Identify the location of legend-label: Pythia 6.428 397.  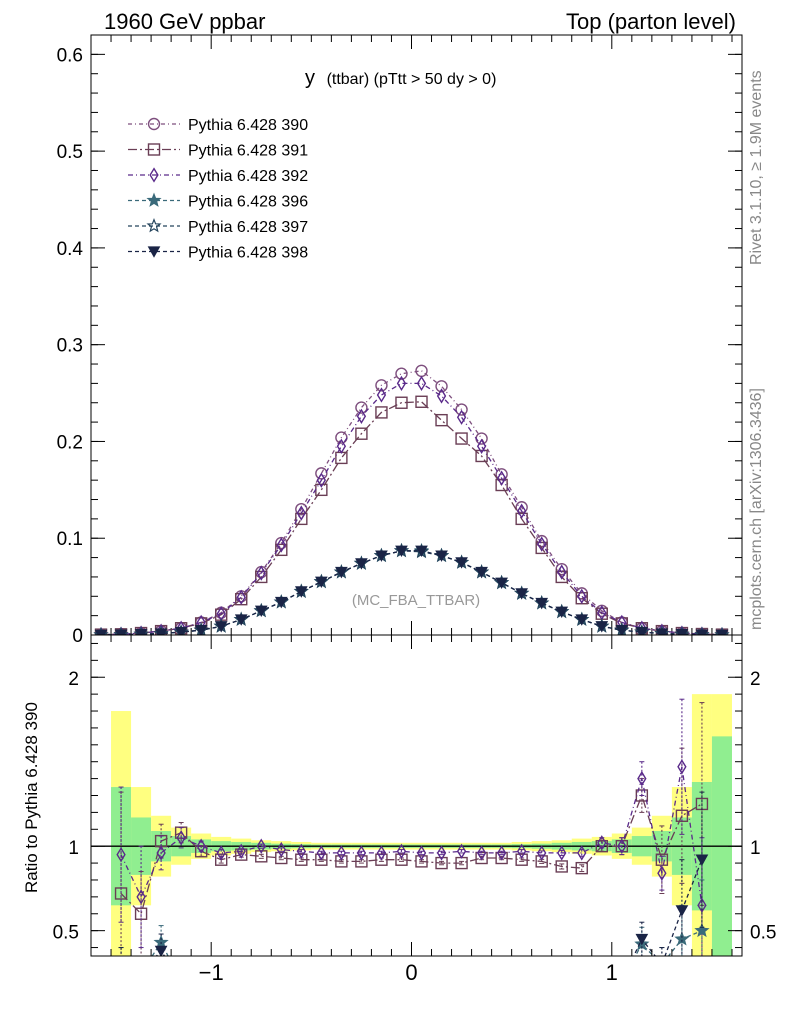
(248, 227).